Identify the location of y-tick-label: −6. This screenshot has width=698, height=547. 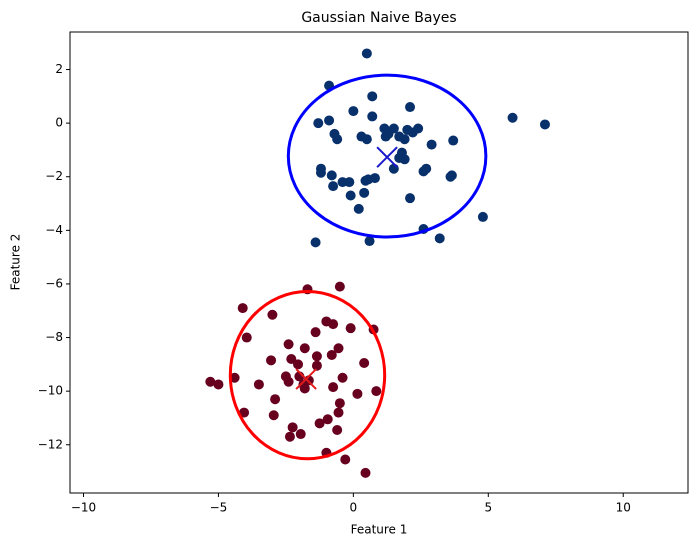
(54, 283).